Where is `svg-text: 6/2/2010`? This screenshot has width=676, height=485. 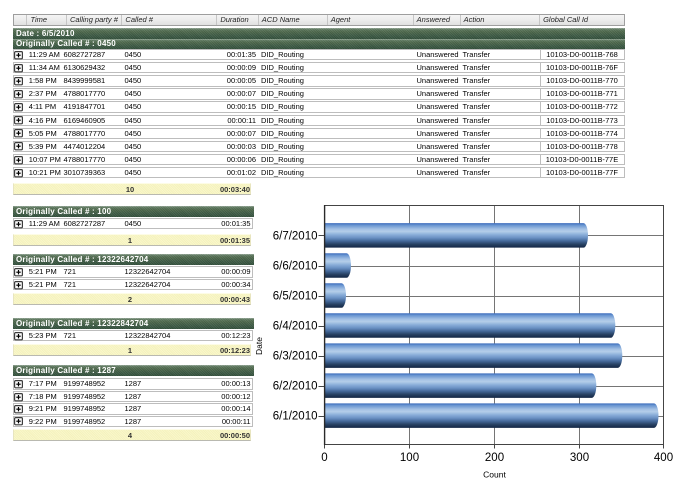 svg-text: 6/2/2010 is located at coordinates (295, 387).